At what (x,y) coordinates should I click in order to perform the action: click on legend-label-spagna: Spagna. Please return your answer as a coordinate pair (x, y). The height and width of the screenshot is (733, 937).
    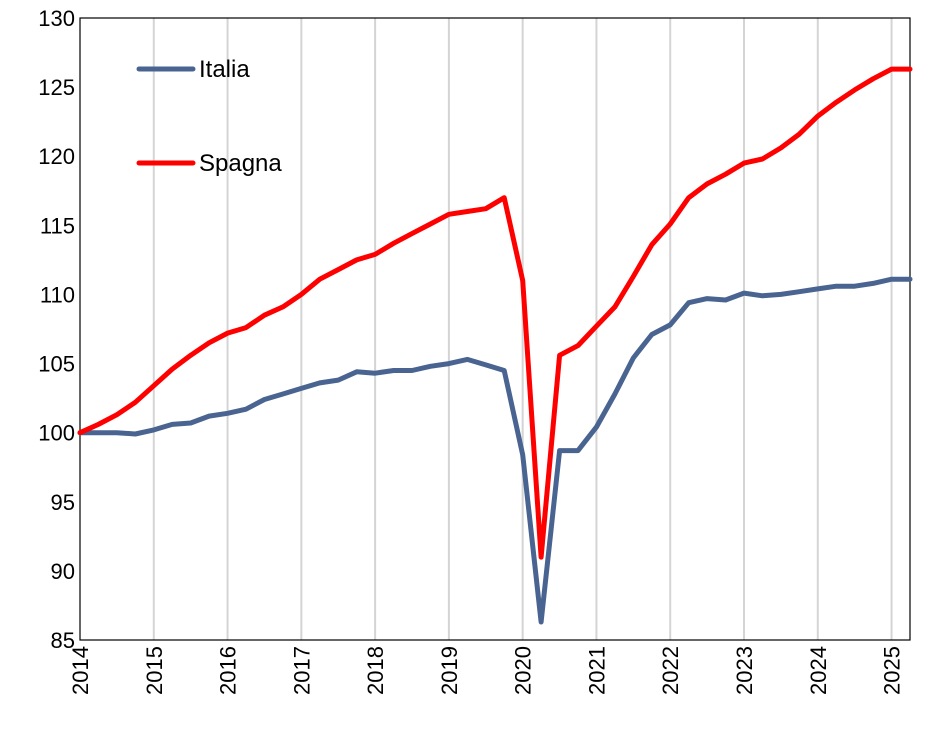
    Looking at the image, I should click on (240, 163).